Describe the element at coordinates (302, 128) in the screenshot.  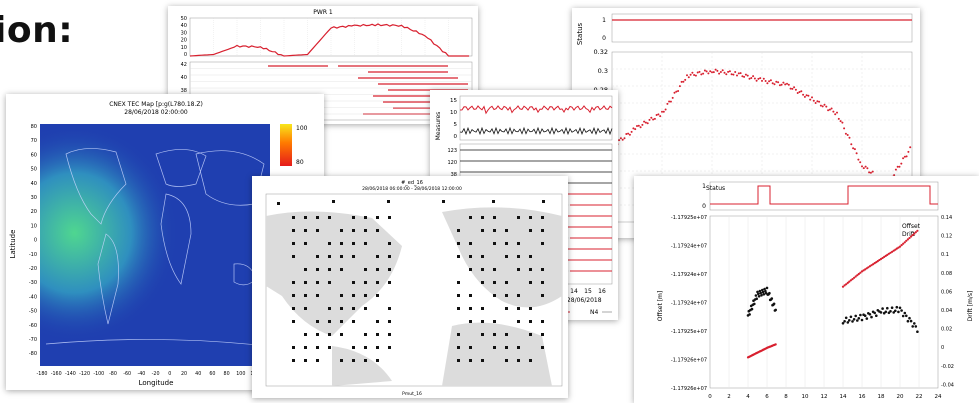
I see `tec-colorbar-tick: 100` at that location.